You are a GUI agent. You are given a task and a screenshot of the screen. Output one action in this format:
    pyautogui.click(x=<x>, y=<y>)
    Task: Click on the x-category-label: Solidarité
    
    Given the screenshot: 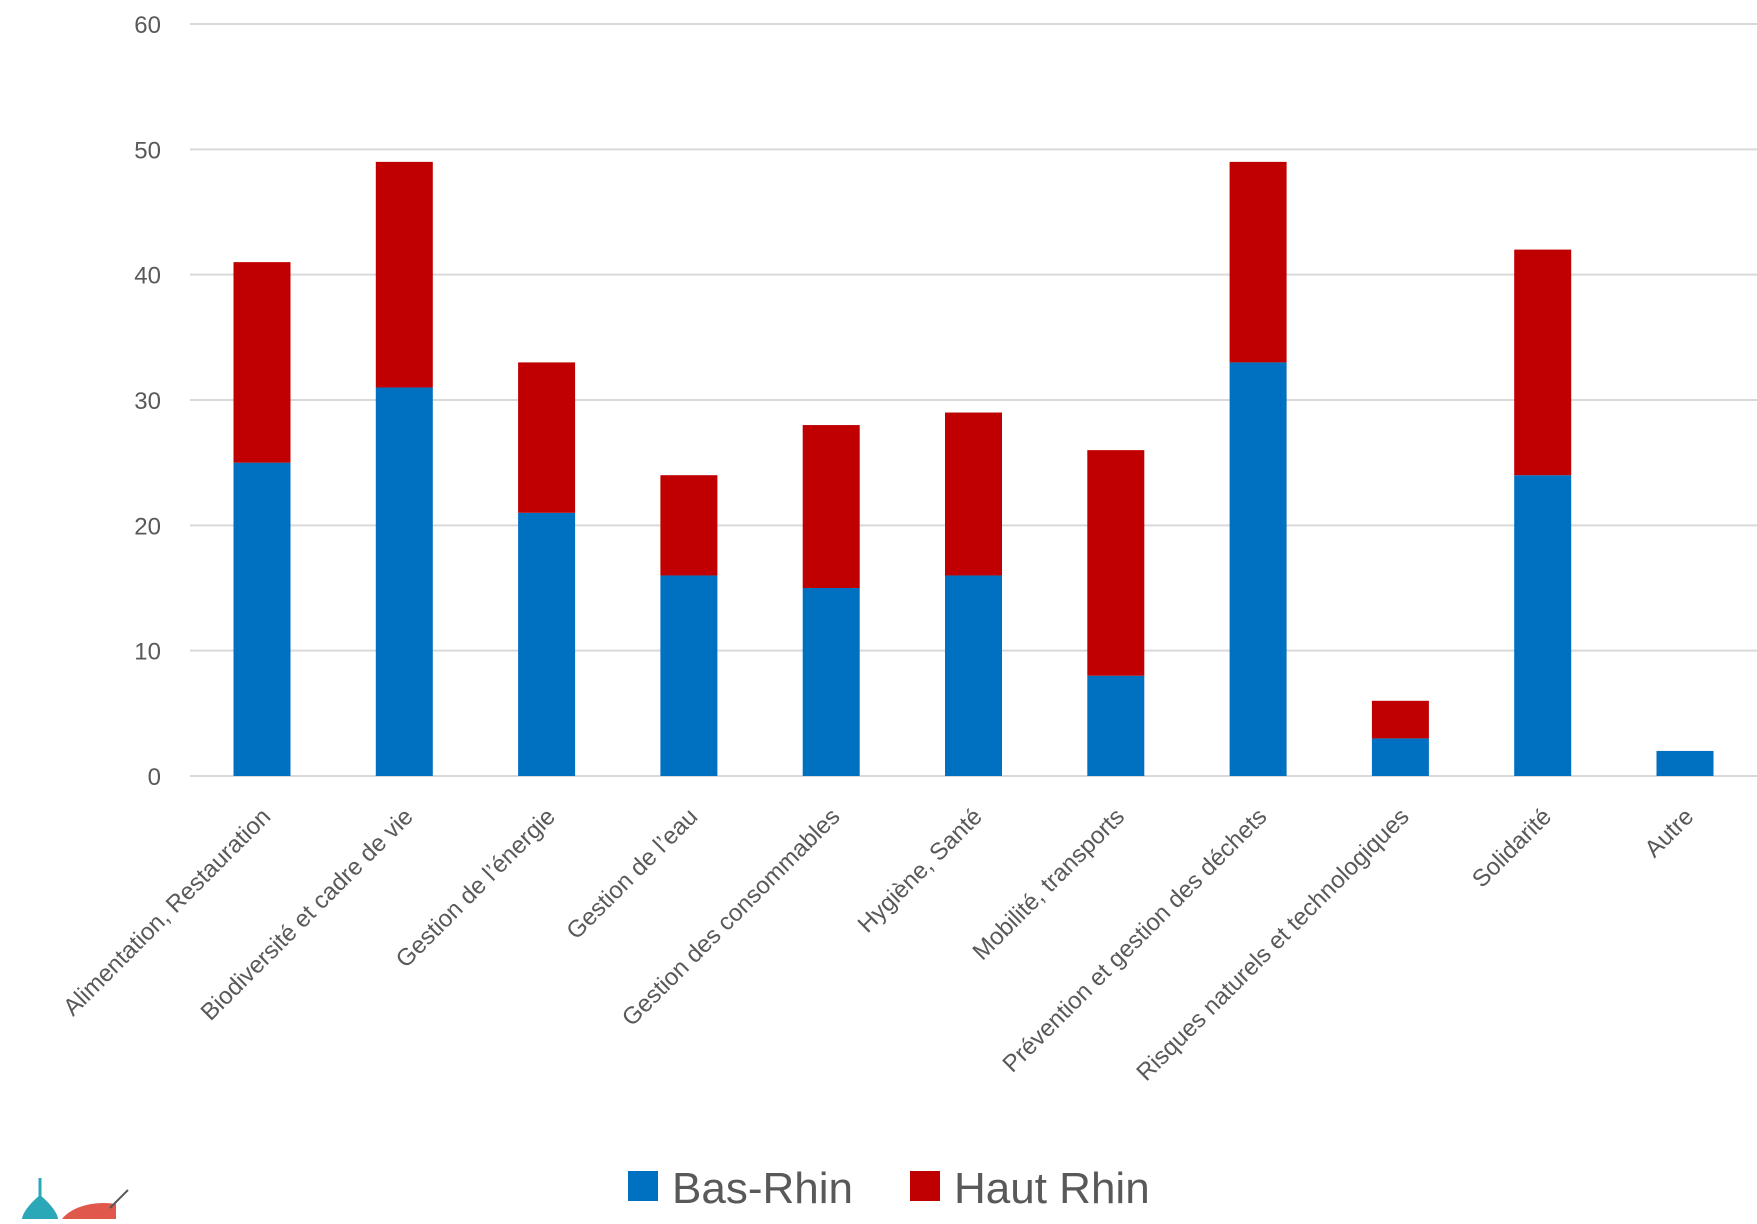 What is the action you would take?
    pyautogui.click(x=1512, y=848)
    